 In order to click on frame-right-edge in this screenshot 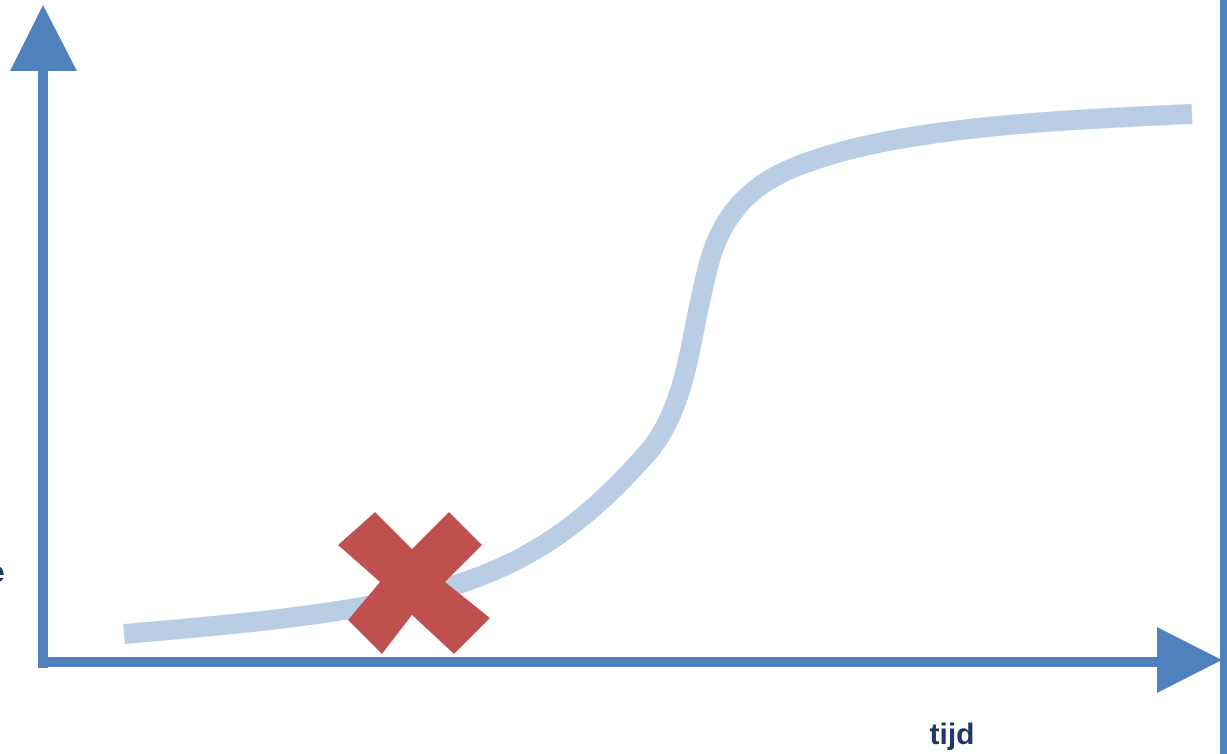, I will do `click(1223, 377)`.